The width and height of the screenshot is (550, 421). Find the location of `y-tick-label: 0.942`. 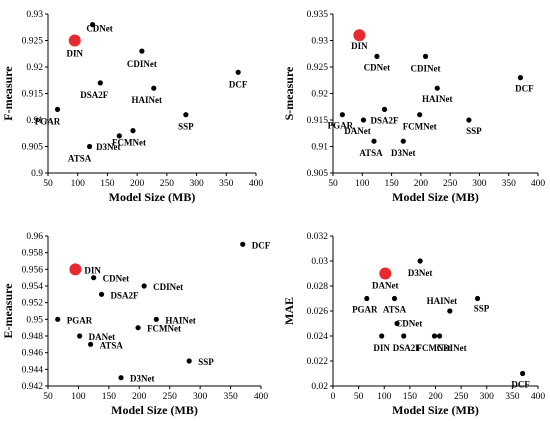

y-tick-label: 0.942 is located at coordinates (33, 387).